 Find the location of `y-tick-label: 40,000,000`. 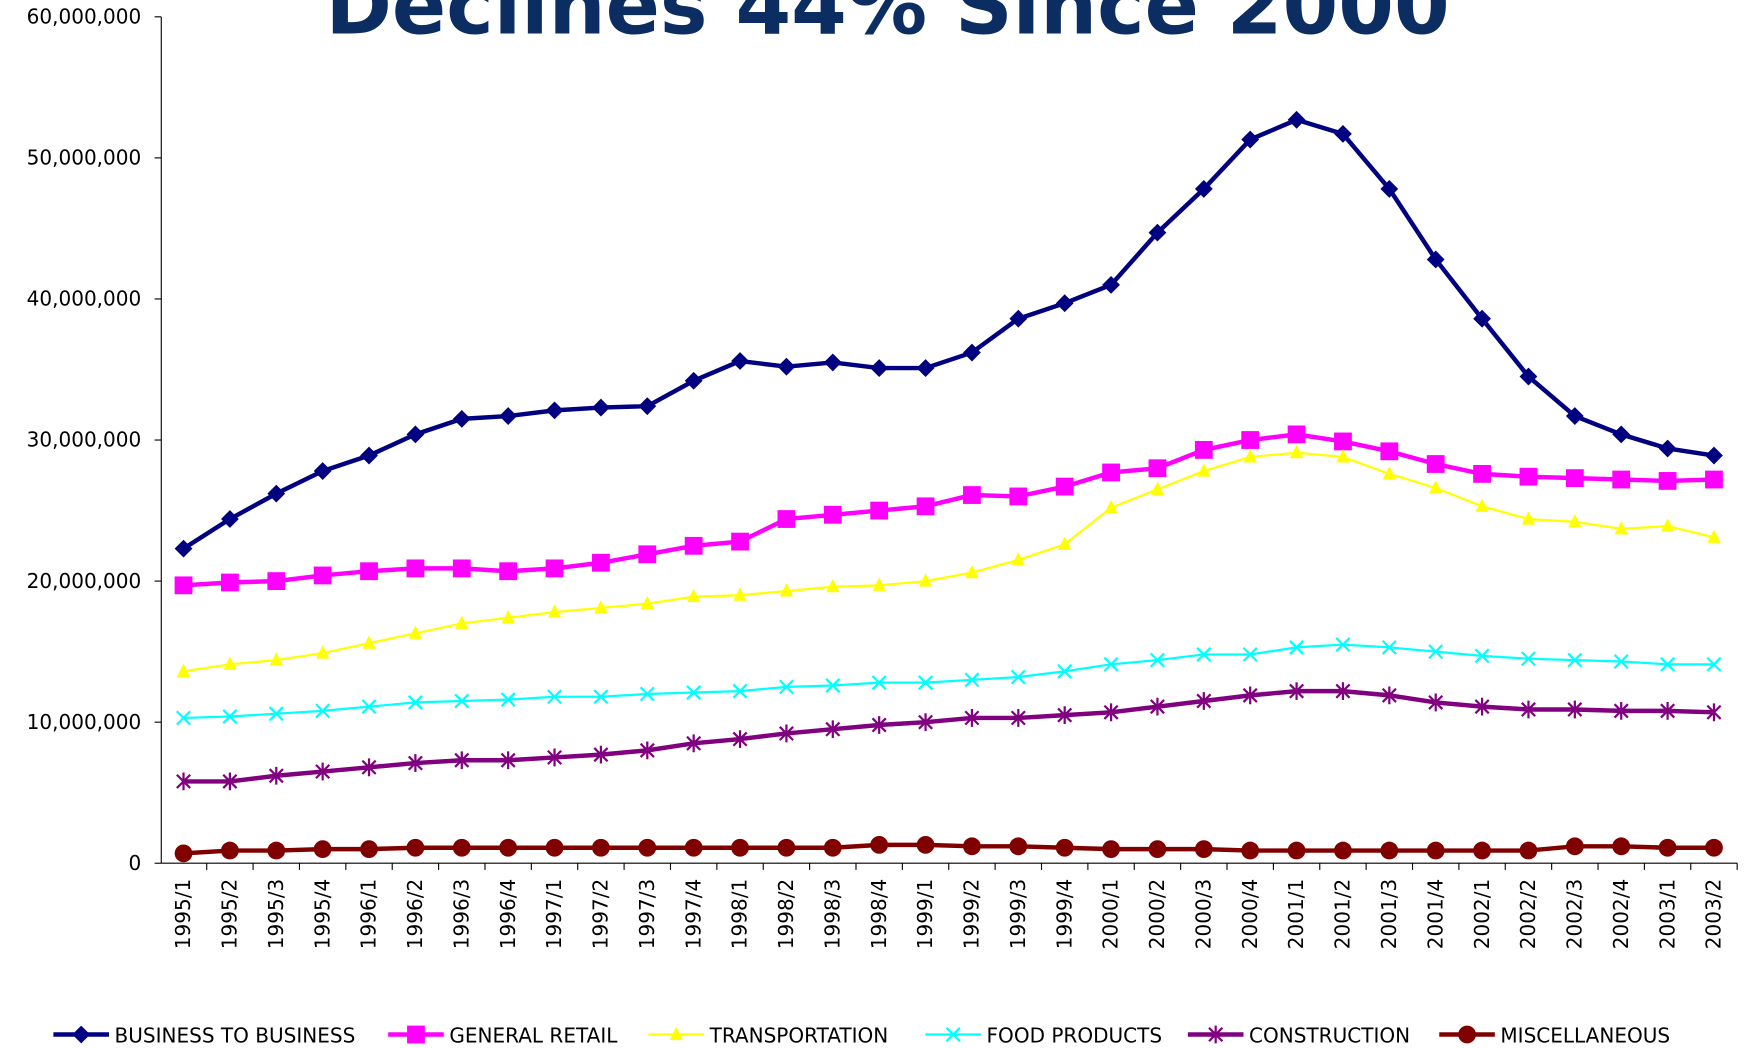

y-tick-label: 40,000,000 is located at coordinates (84, 299).